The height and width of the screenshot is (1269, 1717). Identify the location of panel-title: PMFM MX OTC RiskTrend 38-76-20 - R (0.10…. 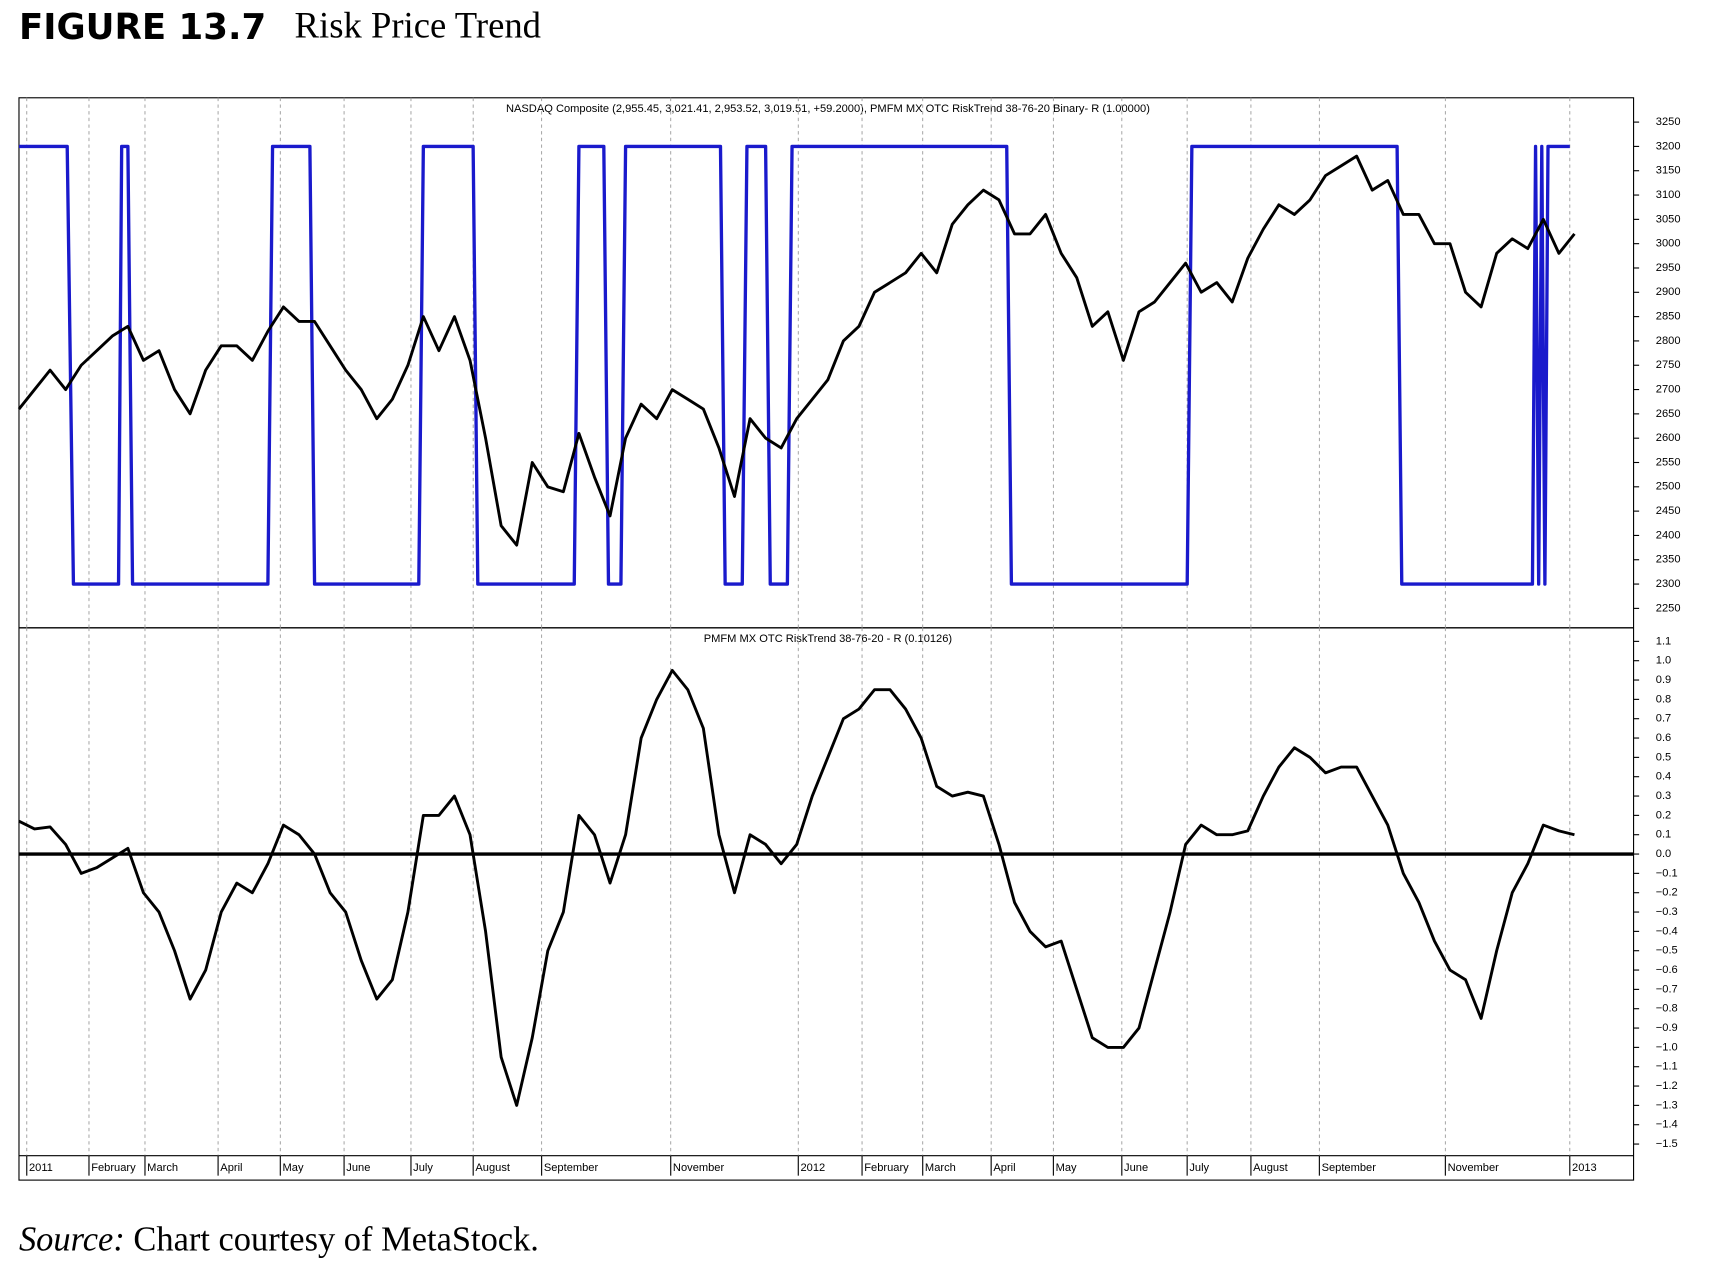
(828, 639).